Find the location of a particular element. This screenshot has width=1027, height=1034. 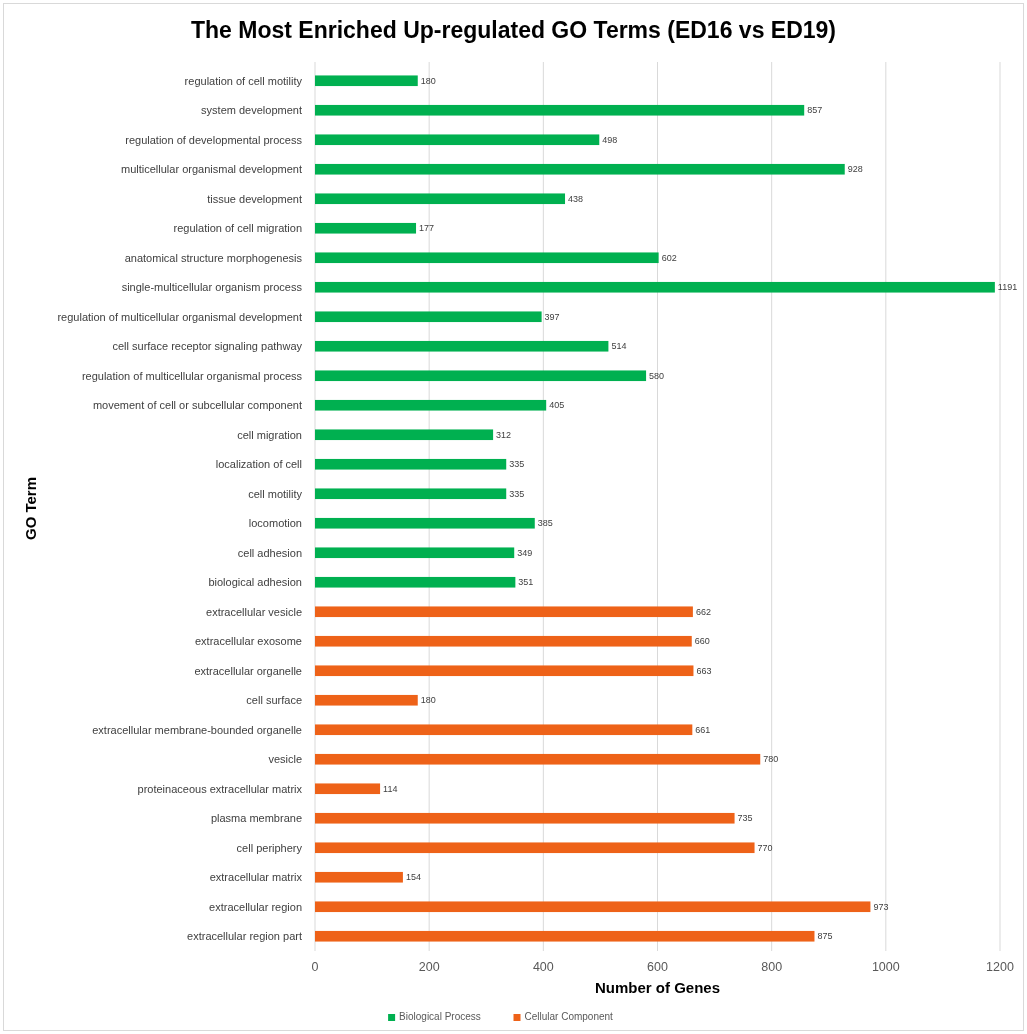

y-tick-label: cell surface receptor signaling pathway is located at coordinates (207, 346).